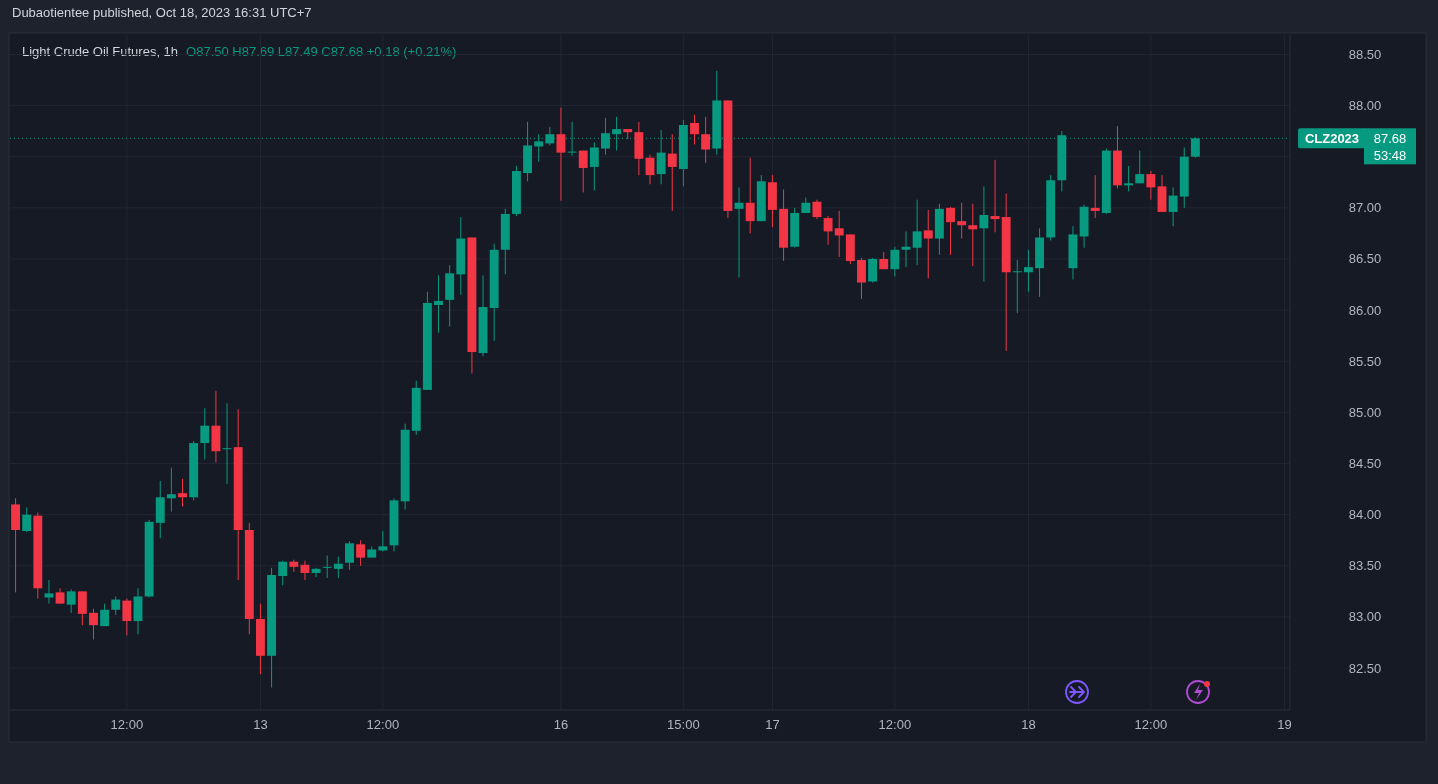  I want to click on y-tick-label: 86.50, so click(1365, 259).